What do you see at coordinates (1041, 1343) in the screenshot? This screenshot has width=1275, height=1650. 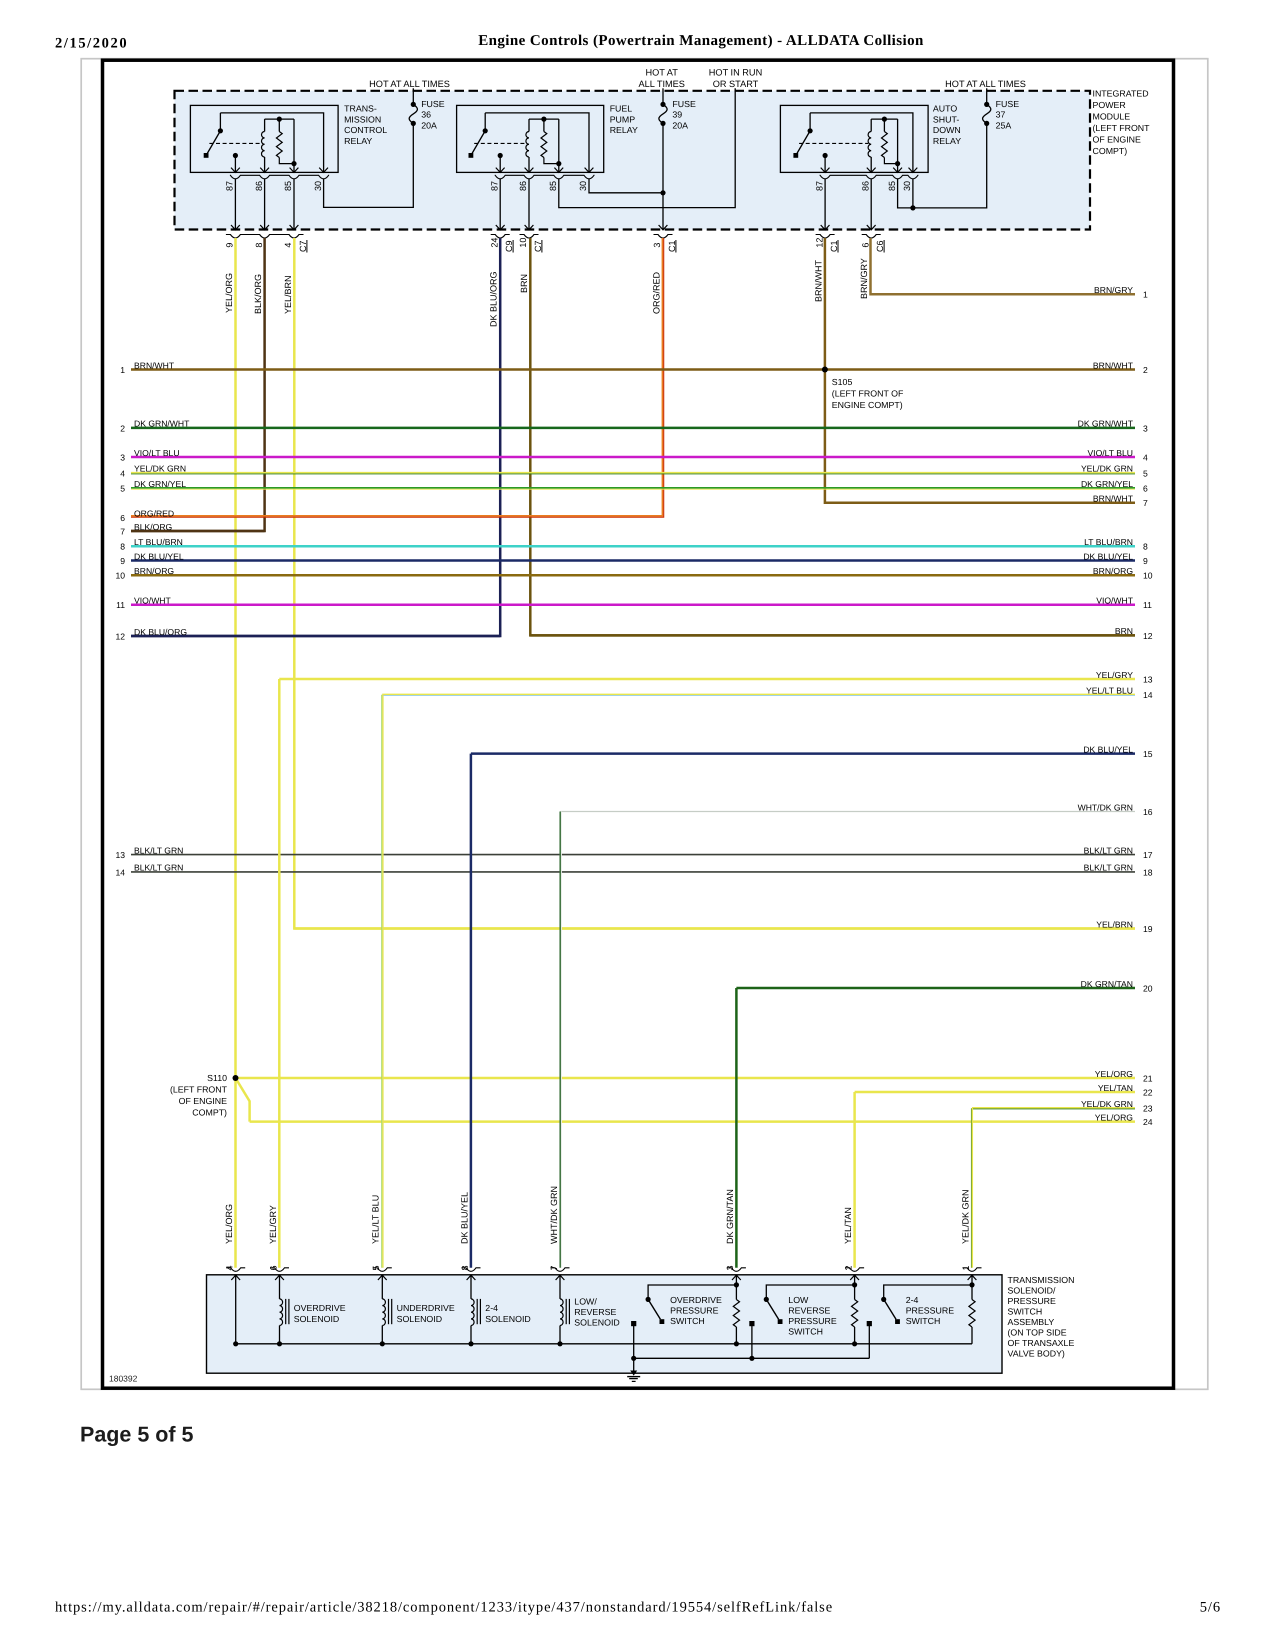 I see `svg-text: OF TRANSAXLE` at bounding box center [1041, 1343].